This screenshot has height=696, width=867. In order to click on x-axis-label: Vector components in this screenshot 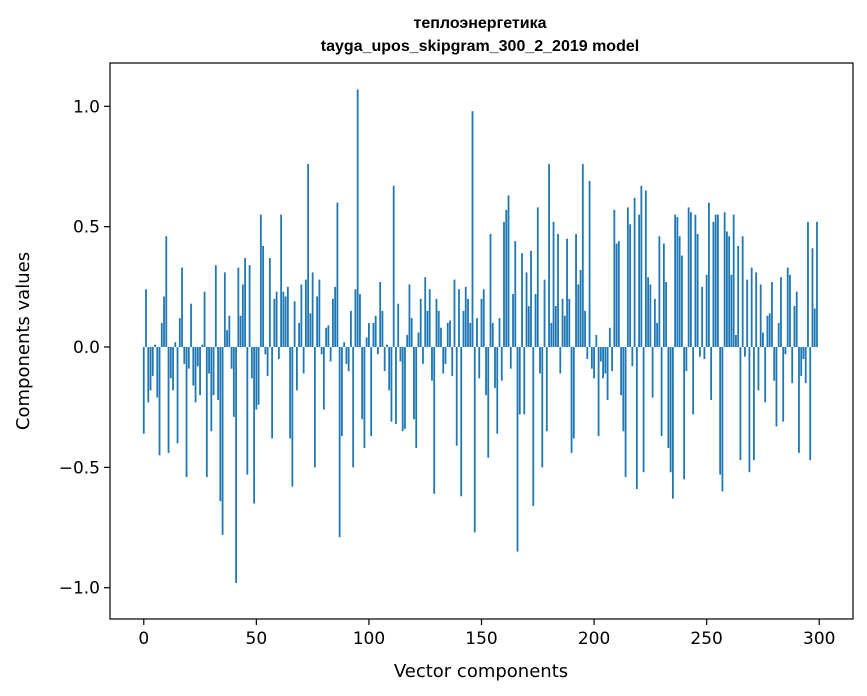, I will do `click(481, 671)`.